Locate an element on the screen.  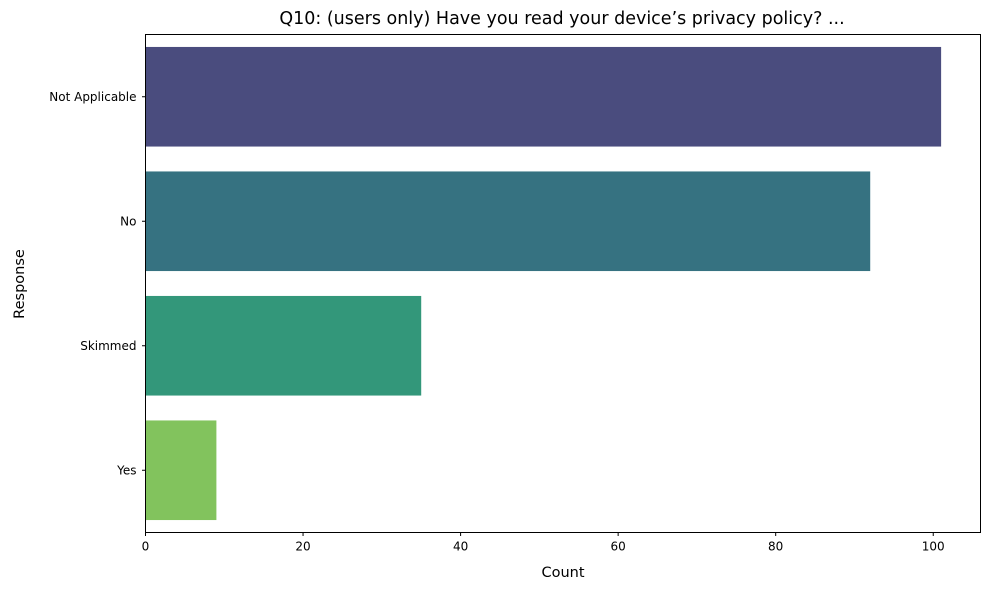
x-axis-label: Count is located at coordinates (562, 573).